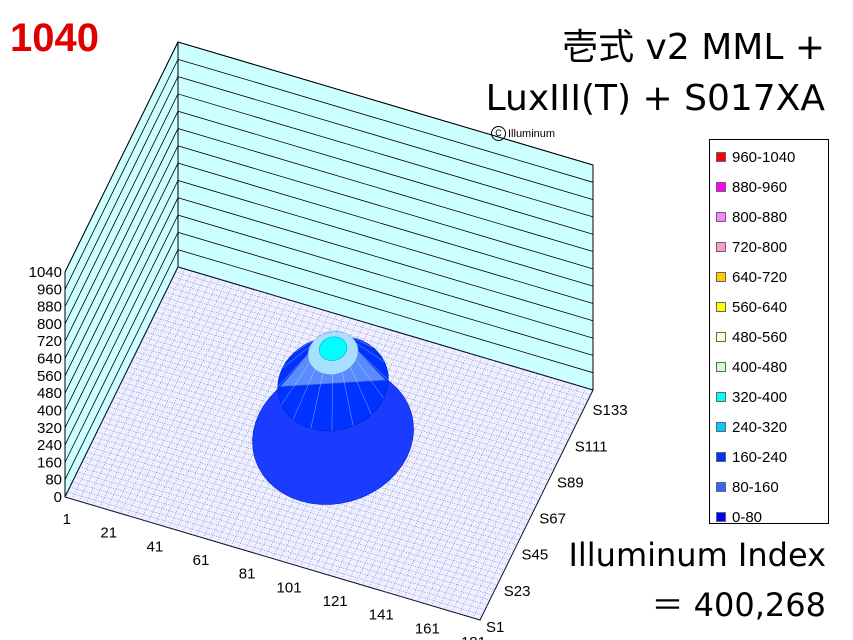  Describe the element at coordinates (498, 133) in the screenshot. I see `copyright-icon: C` at that location.